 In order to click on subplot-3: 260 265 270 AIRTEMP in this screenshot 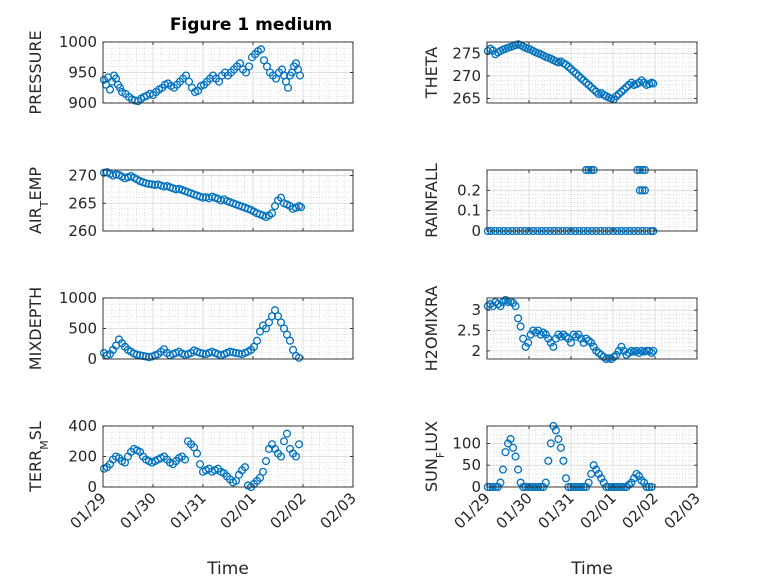, I will do `click(190, 203)`.